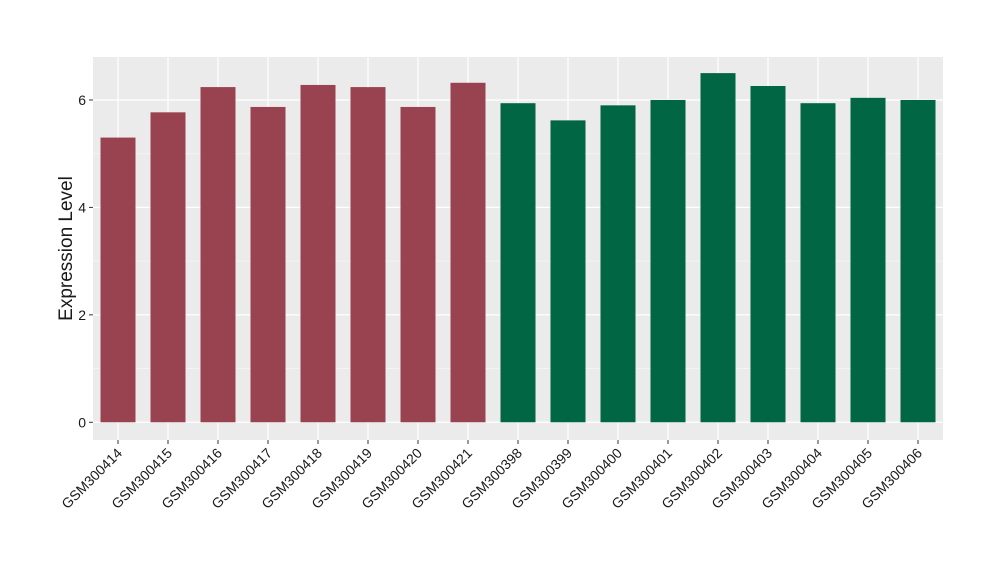 This screenshot has width=1000, height=580. What do you see at coordinates (468, 252) in the screenshot?
I see `bar-GSM300421` at bounding box center [468, 252].